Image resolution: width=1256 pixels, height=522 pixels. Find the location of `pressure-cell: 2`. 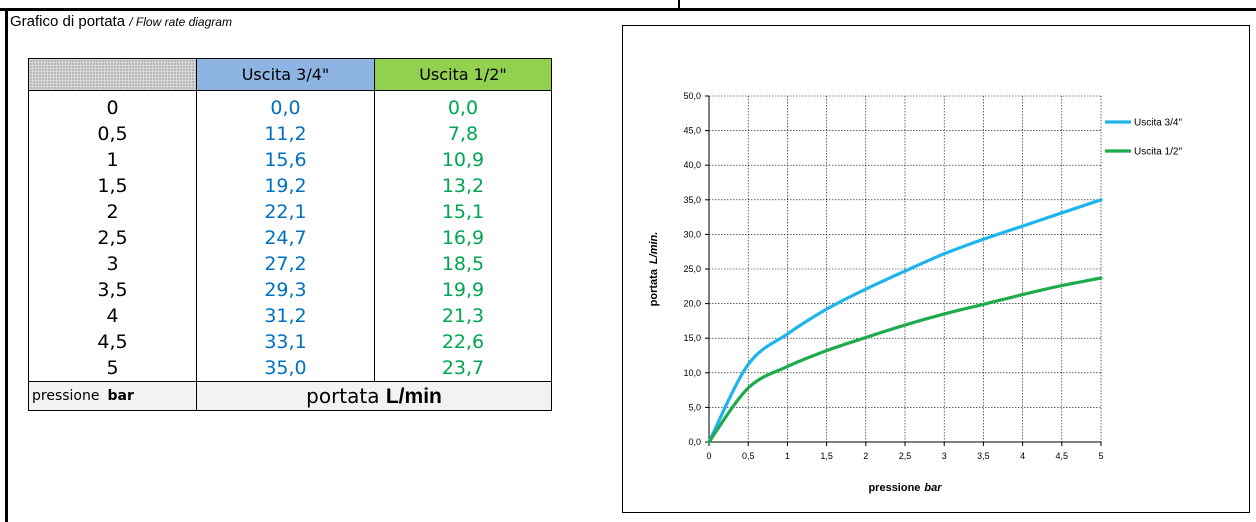

pressure-cell: 2 is located at coordinates (112, 212).